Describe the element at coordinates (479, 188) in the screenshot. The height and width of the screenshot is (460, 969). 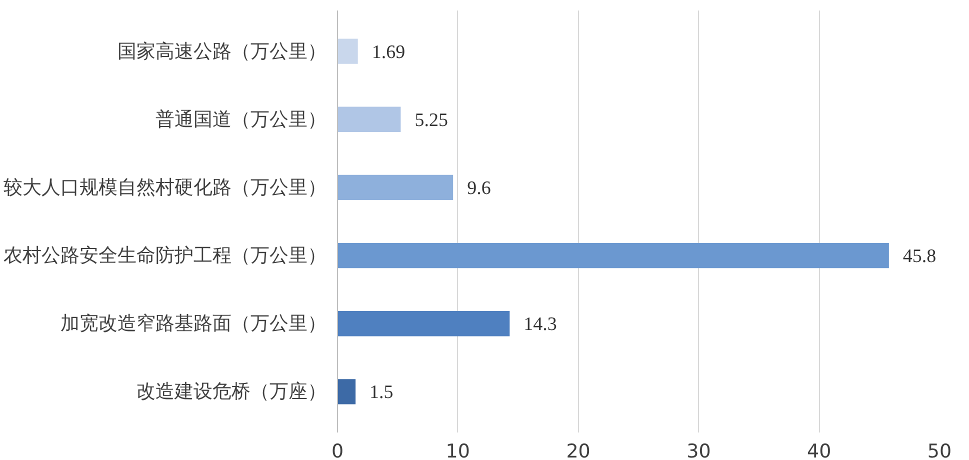
I see `data-label: 9.6` at that location.